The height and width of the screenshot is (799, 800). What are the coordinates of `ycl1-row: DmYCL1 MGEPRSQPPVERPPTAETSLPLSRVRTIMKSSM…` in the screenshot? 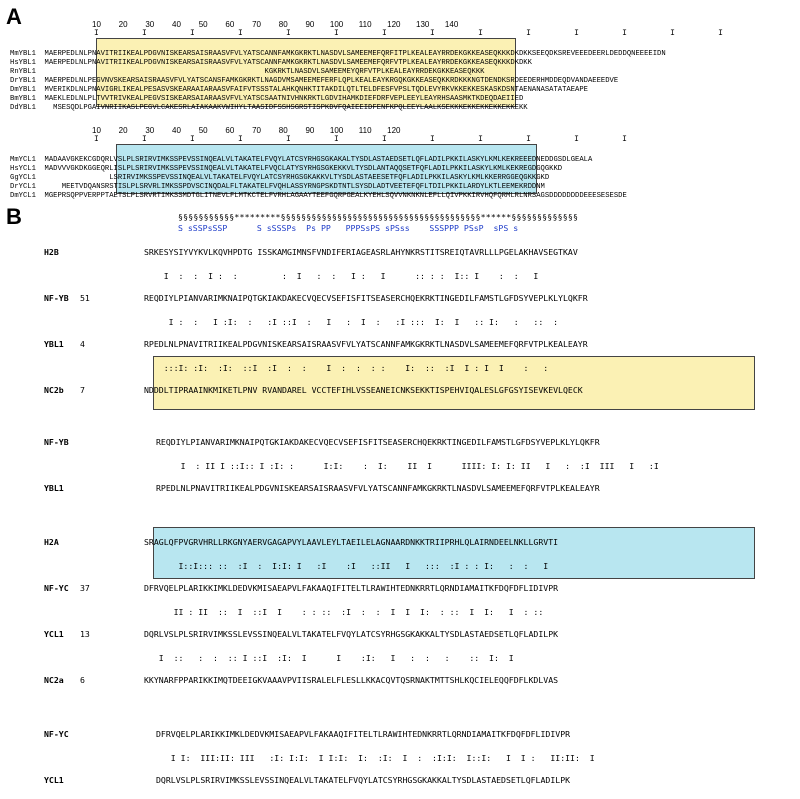 It's located at (318, 196).